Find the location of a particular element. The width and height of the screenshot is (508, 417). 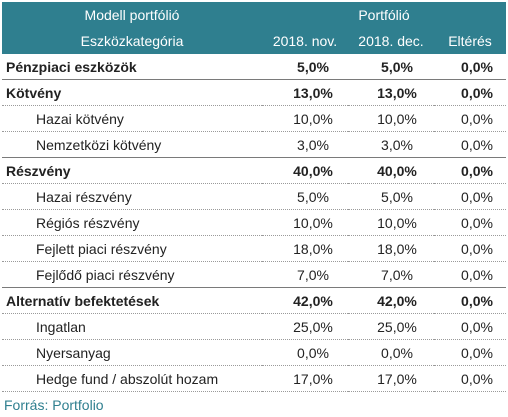

row-label: Nemzetközi kötvény is located at coordinates (132, 144).